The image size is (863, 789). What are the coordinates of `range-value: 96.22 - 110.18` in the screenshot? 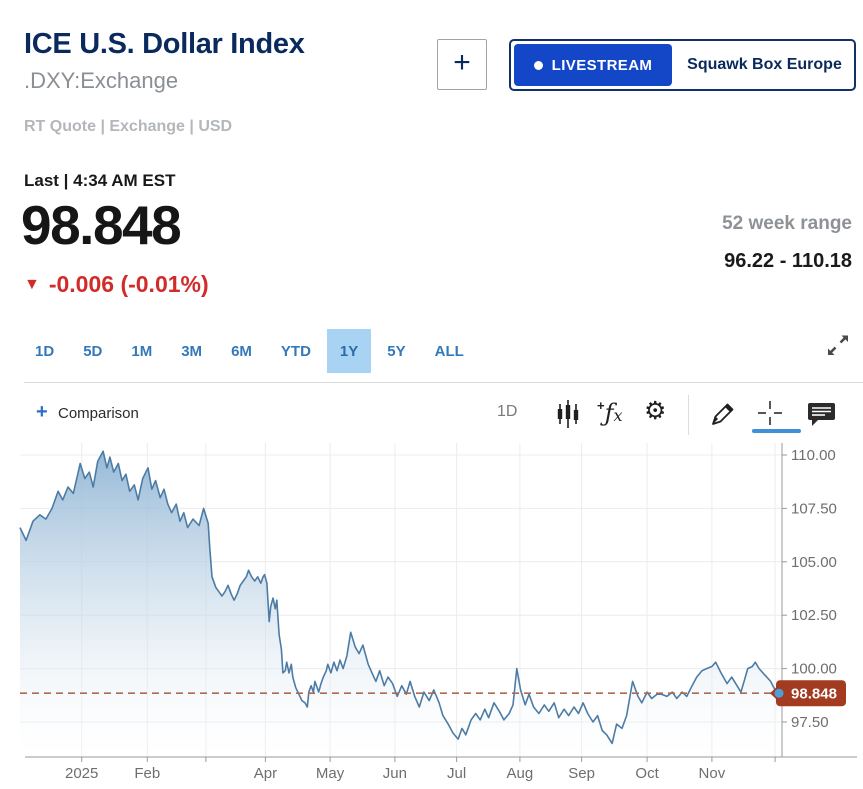 It's located at (788, 261).